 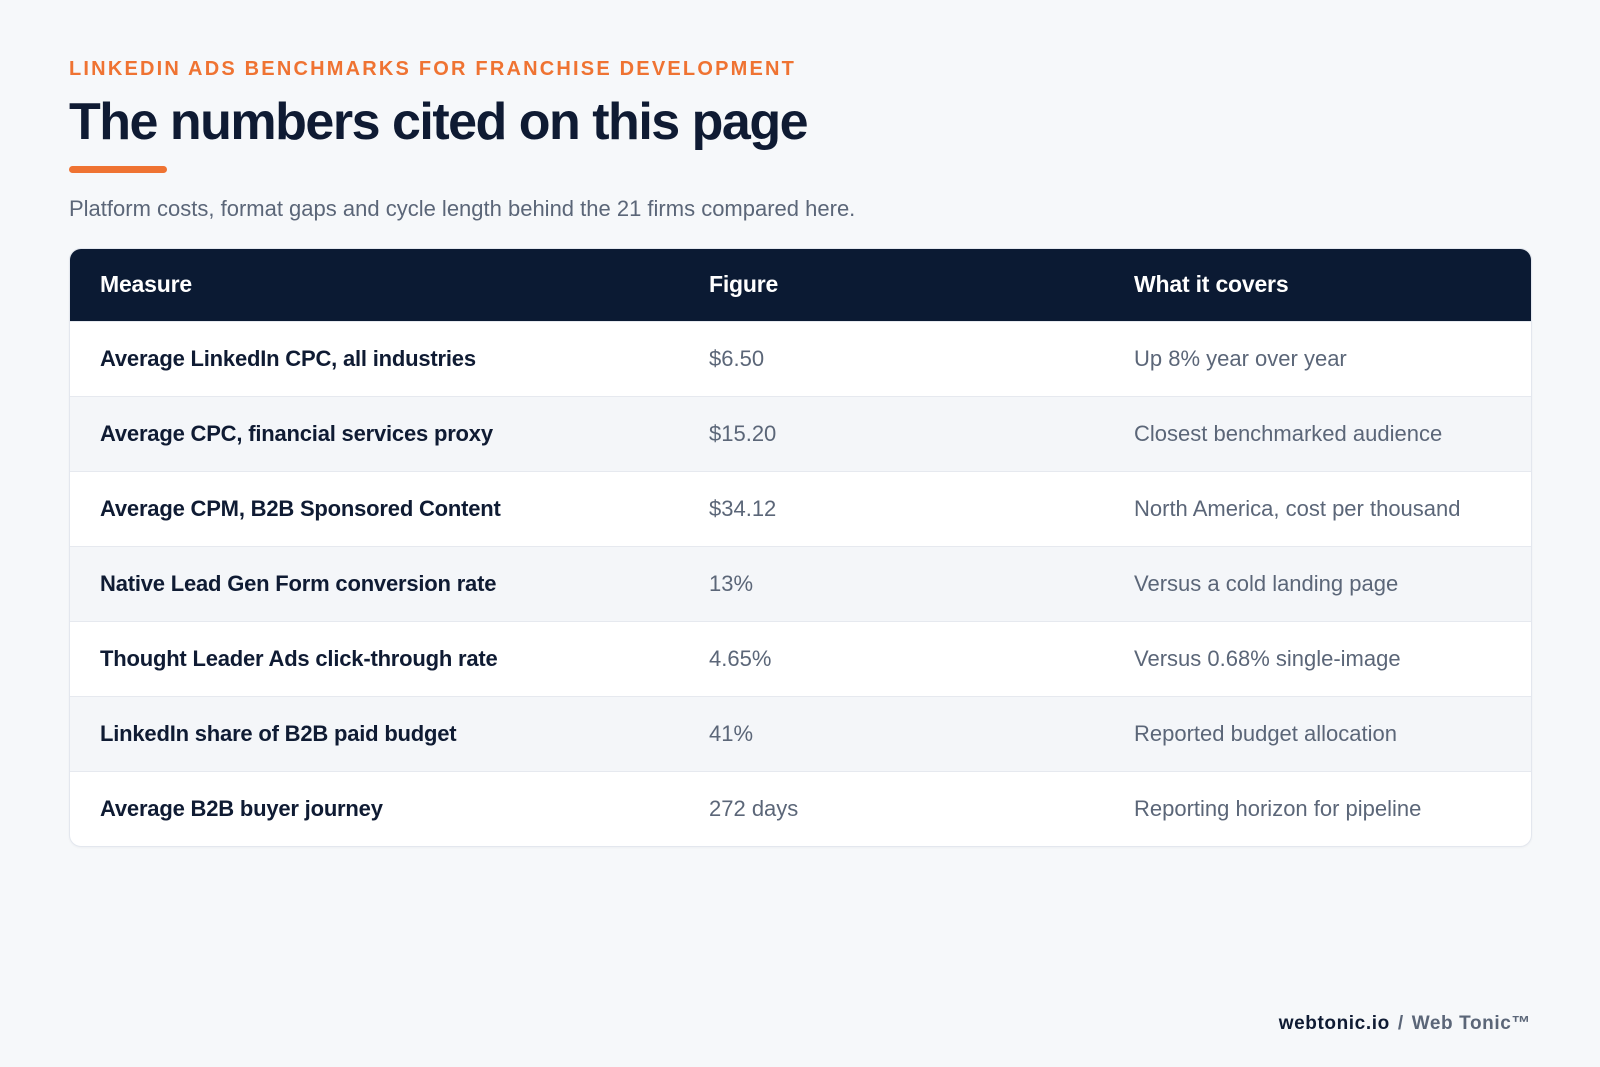 What do you see at coordinates (1288, 433) in the screenshot?
I see `cell-covers: Closest benchmarked audience` at bounding box center [1288, 433].